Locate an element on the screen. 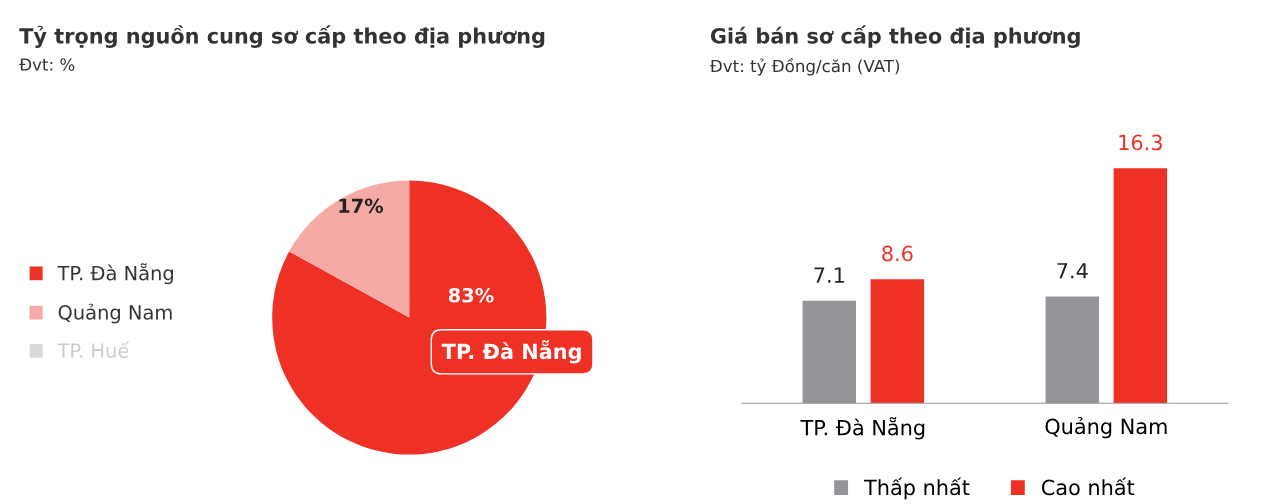 Image resolution: width=1279 pixels, height=504 pixels. legend-label: Quảng Nam is located at coordinates (115, 313).